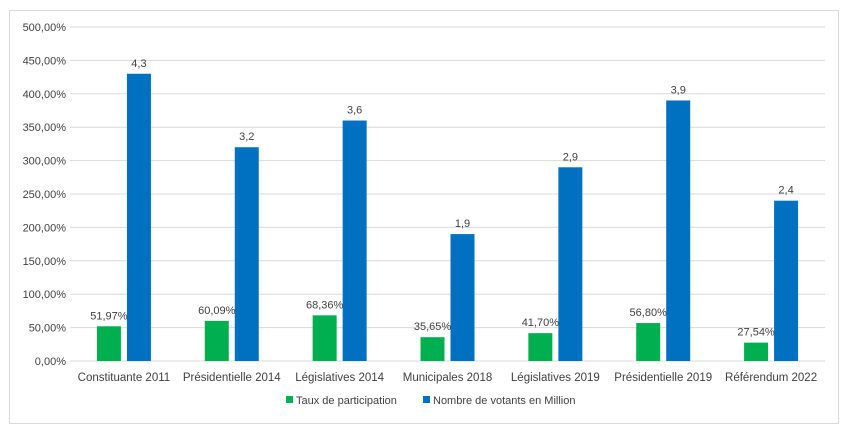 The height and width of the screenshot is (440, 849). Describe the element at coordinates (246, 137) in the screenshot. I see `voters-data-label: 3,2` at that location.